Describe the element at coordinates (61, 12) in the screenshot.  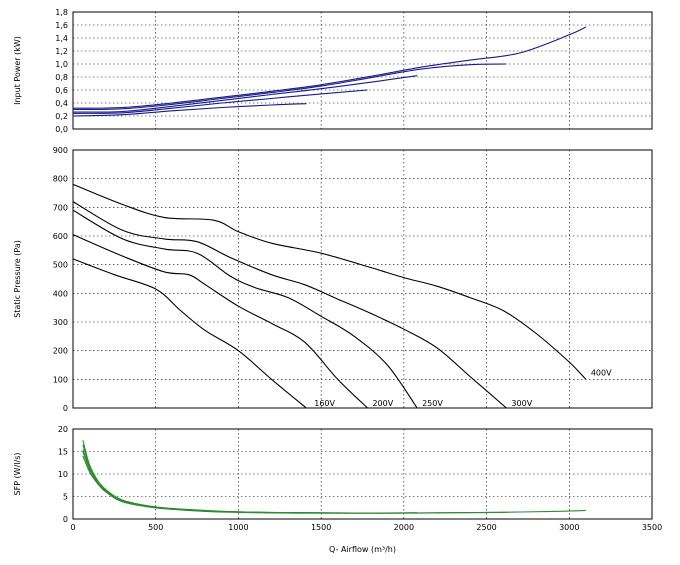
I see `y-tick-label: 1,8` at that location.